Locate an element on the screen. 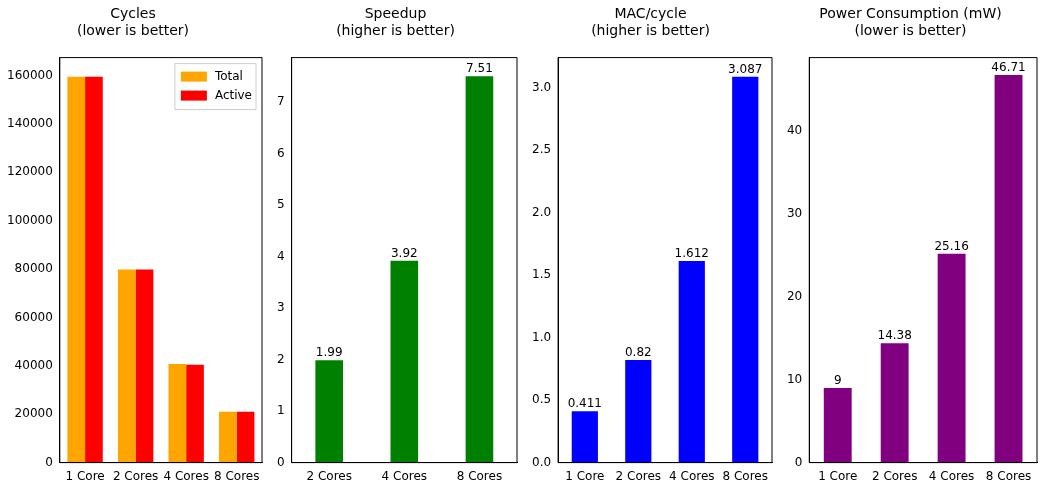 The width and height of the screenshot is (1045, 491). y-tick-label: 80000 is located at coordinates (33, 268).